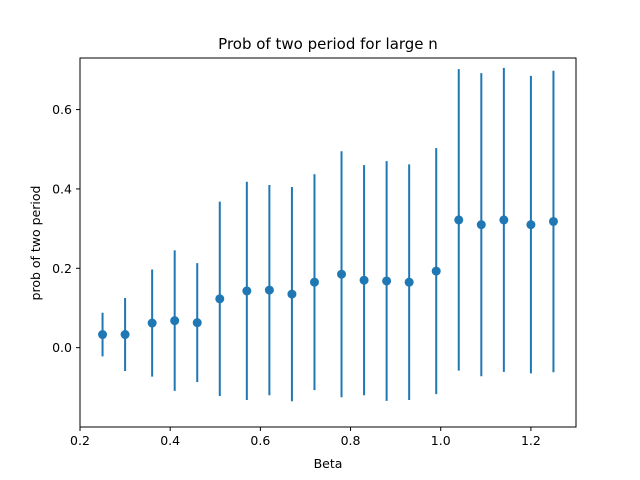  I want to click on x-tick-label: 1.2, so click(531, 440).